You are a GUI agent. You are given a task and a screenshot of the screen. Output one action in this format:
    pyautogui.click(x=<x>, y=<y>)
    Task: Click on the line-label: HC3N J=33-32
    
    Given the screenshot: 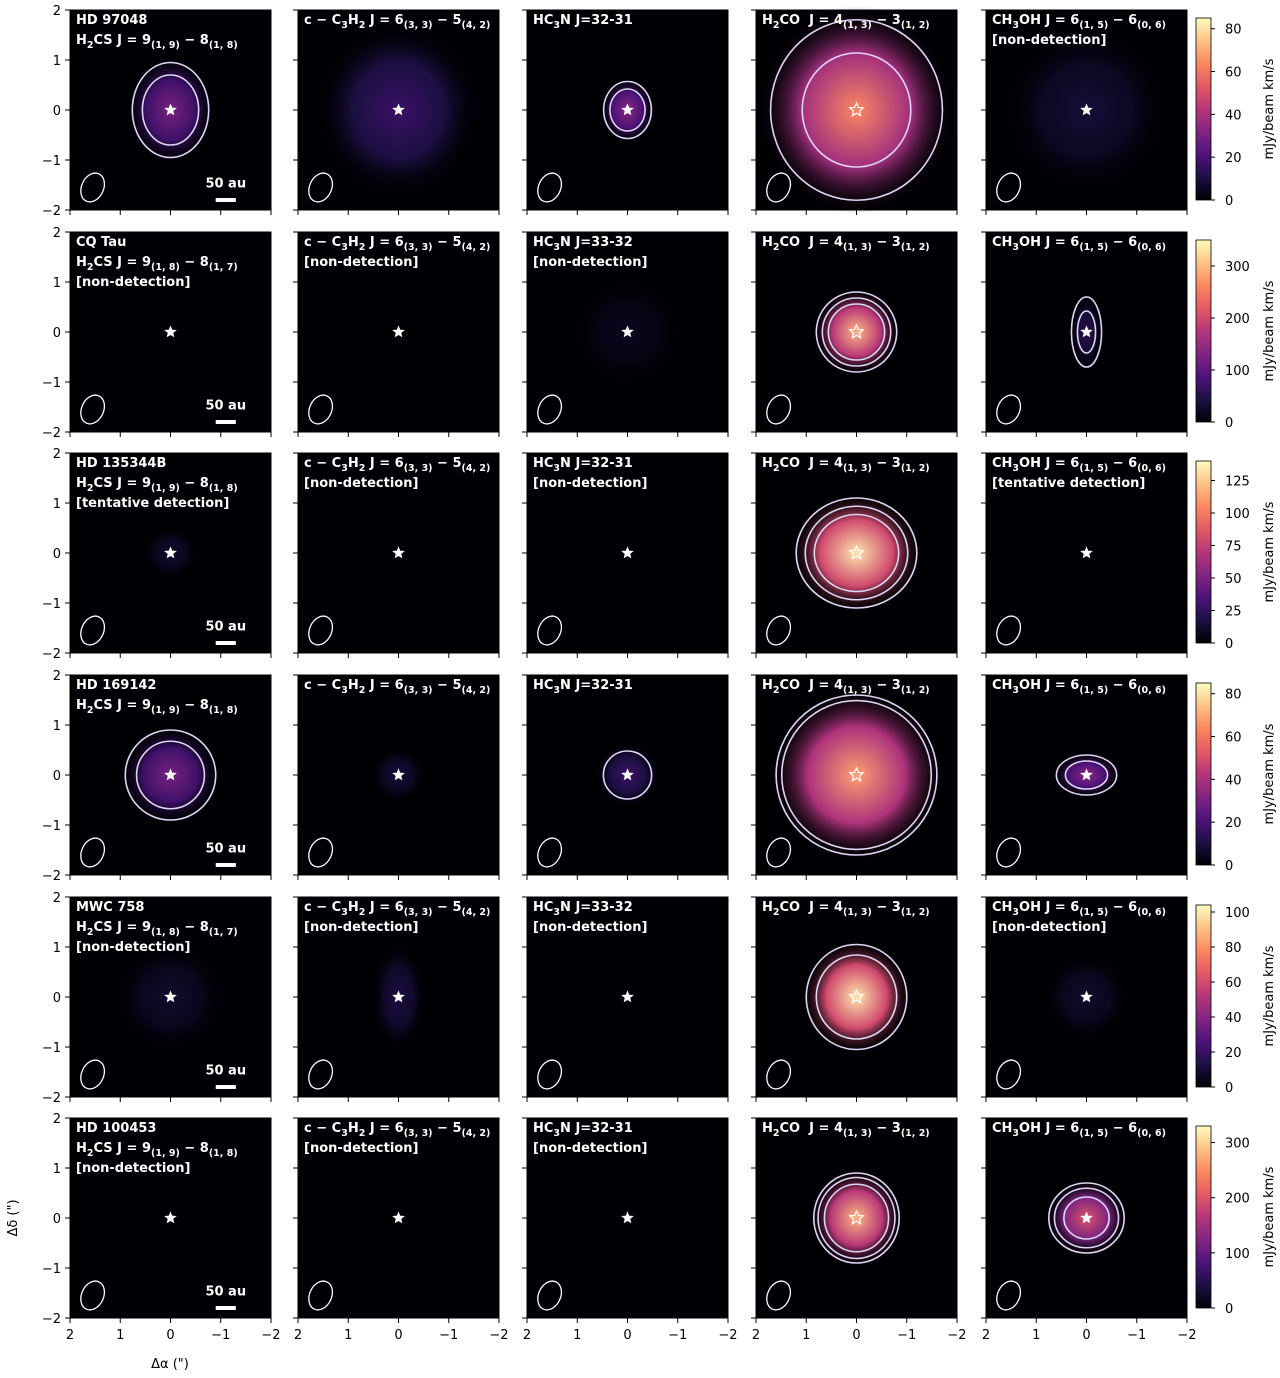 What is the action you would take?
    pyautogui.click(x=583, y=244)
    